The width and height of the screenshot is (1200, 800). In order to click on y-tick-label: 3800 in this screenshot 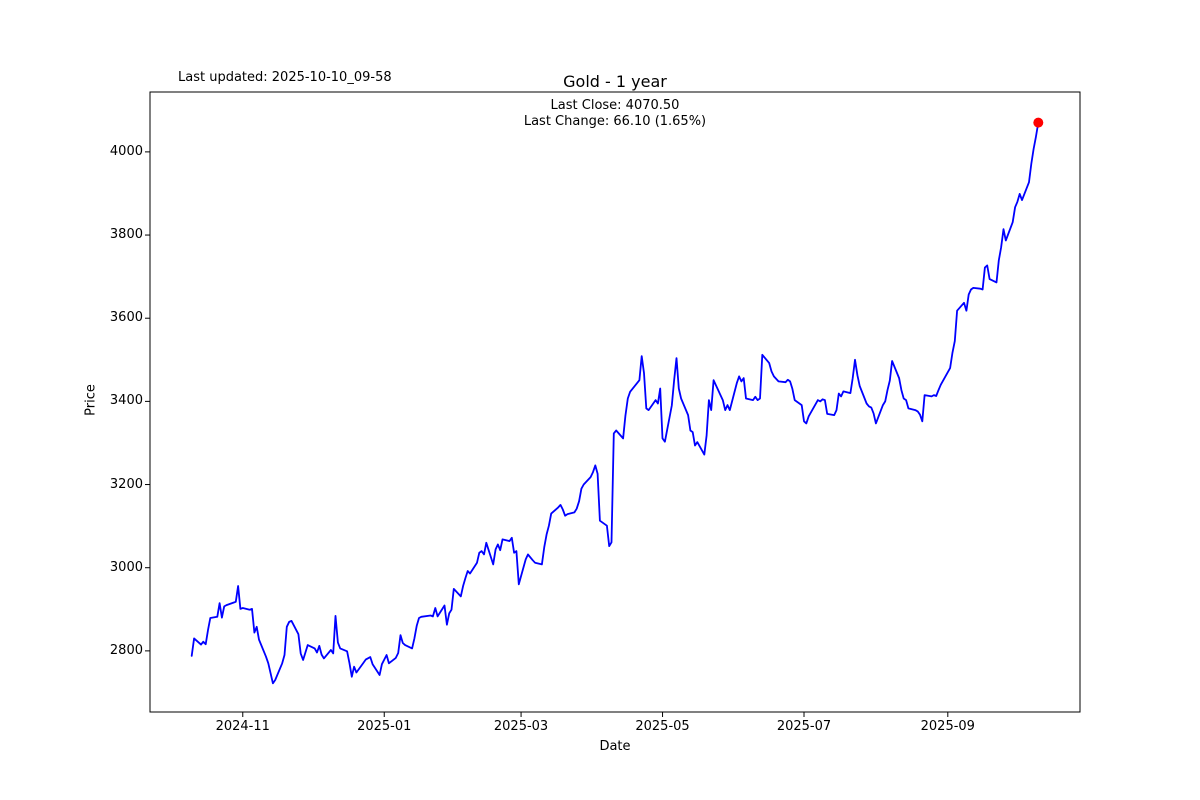, I will do `click(126, 235)`.